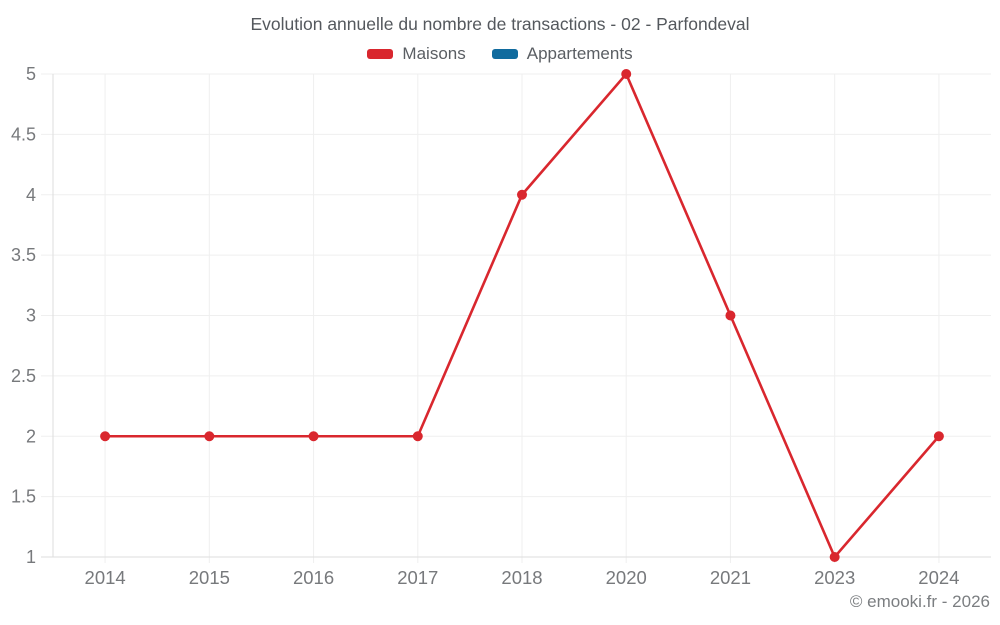  What do you see at coordinates (31, 316) in the screenshot?
I see `y-tick-label: 3` at bounding box center [31, 316].